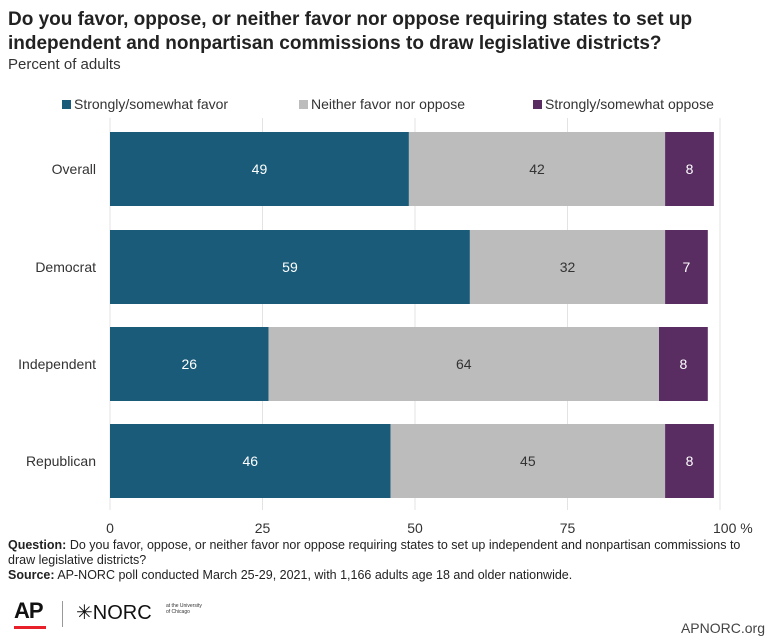 Image resolution: width=777 pixels, height=642 pixels. What do you see at coordinates (29, 610) in the screenshot?
I see `ap-logo: AP` at bounding box center [29, 610].